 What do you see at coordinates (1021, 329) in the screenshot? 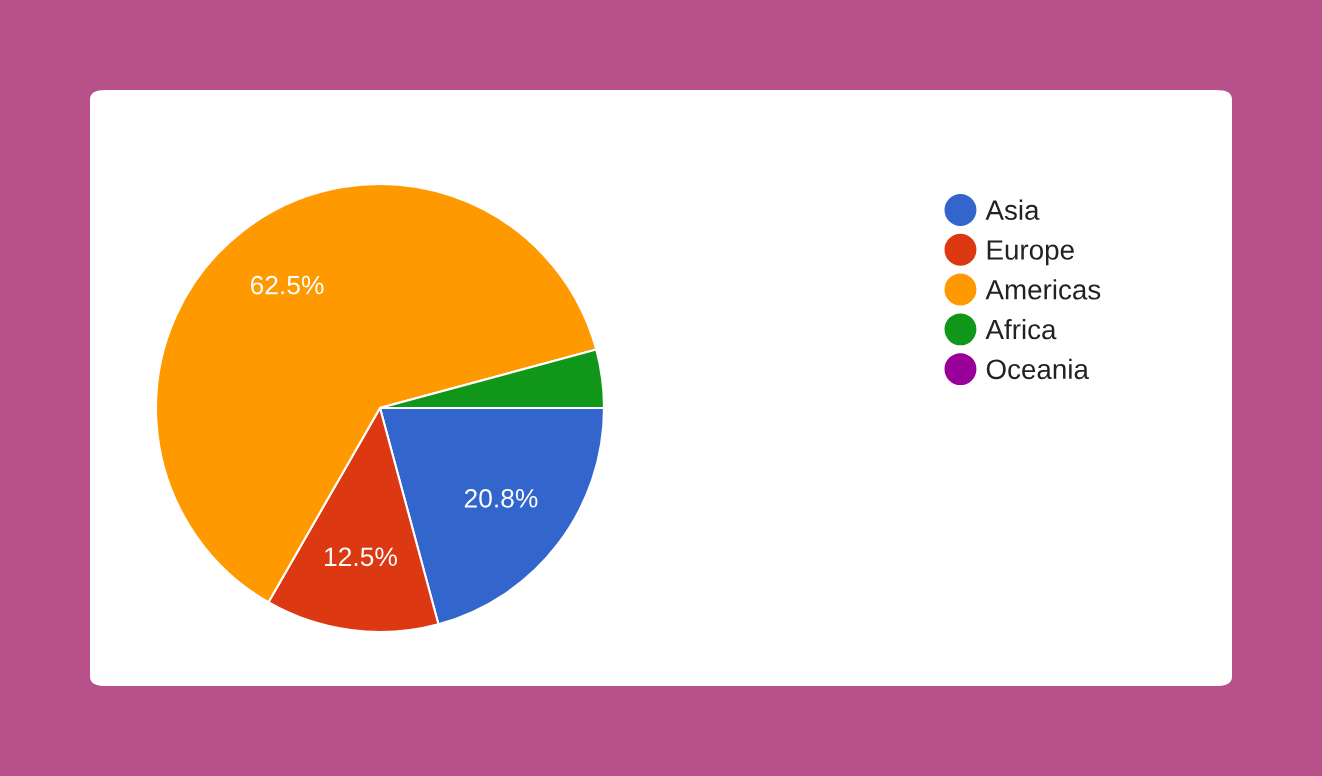
I see `legend-label: Africa` at bounding box center [1021, 329].